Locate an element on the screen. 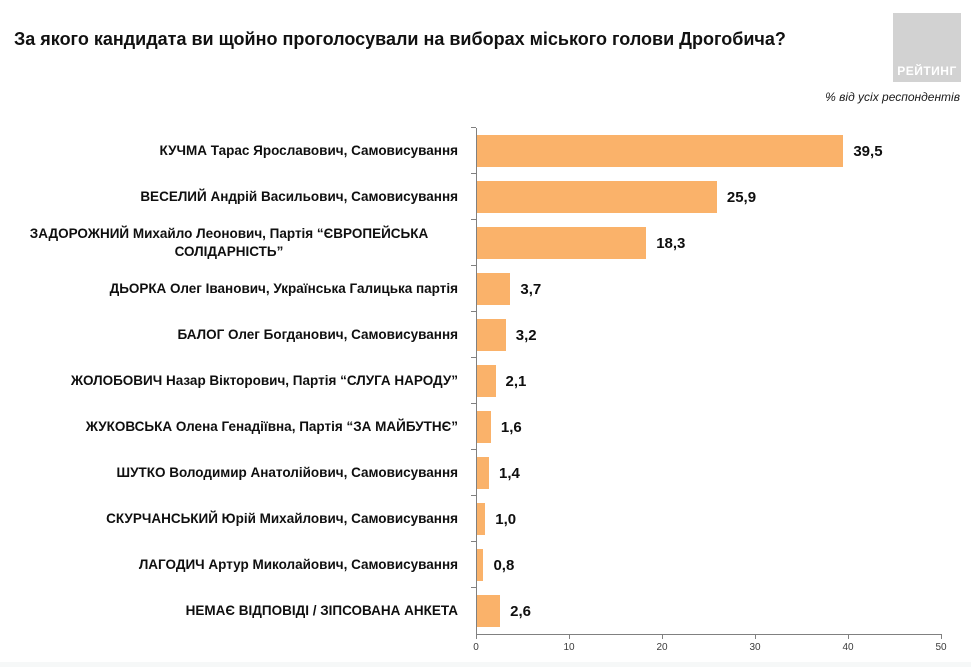 Image resolution: width=971 pixels, height=667 pixels. y-axis-line is located at coordinates (476, 381).